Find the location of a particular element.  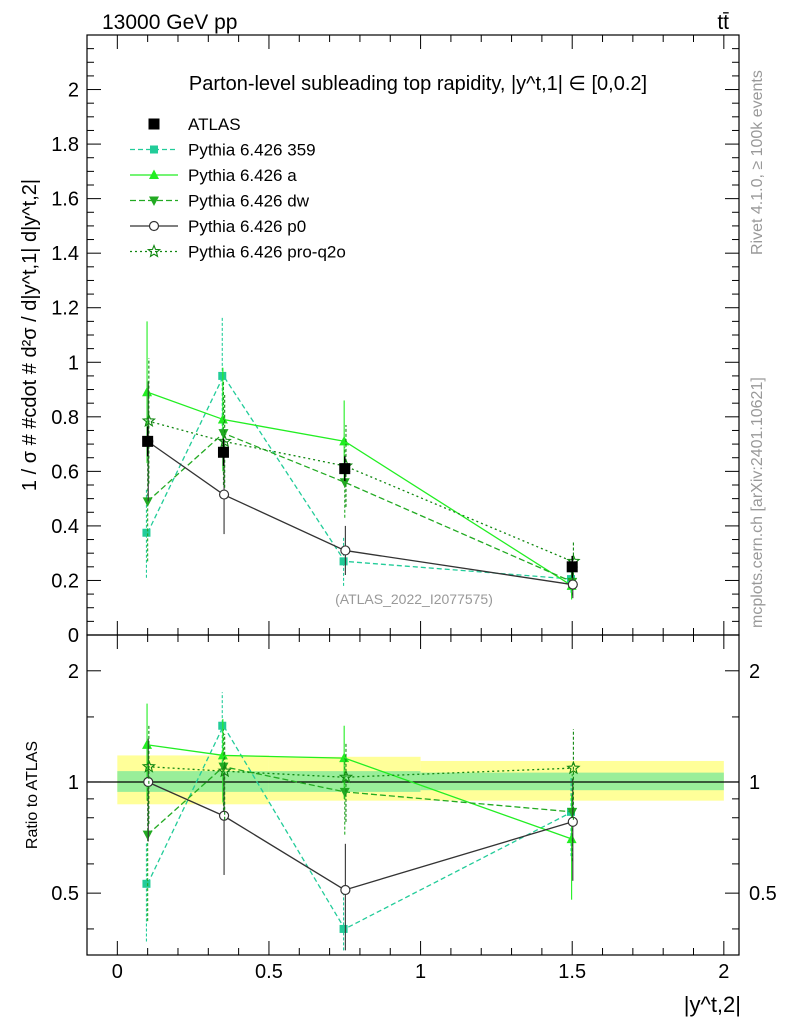

watermark: (ATLAS_2022_I2077575) is located at coordinates (414, 599).